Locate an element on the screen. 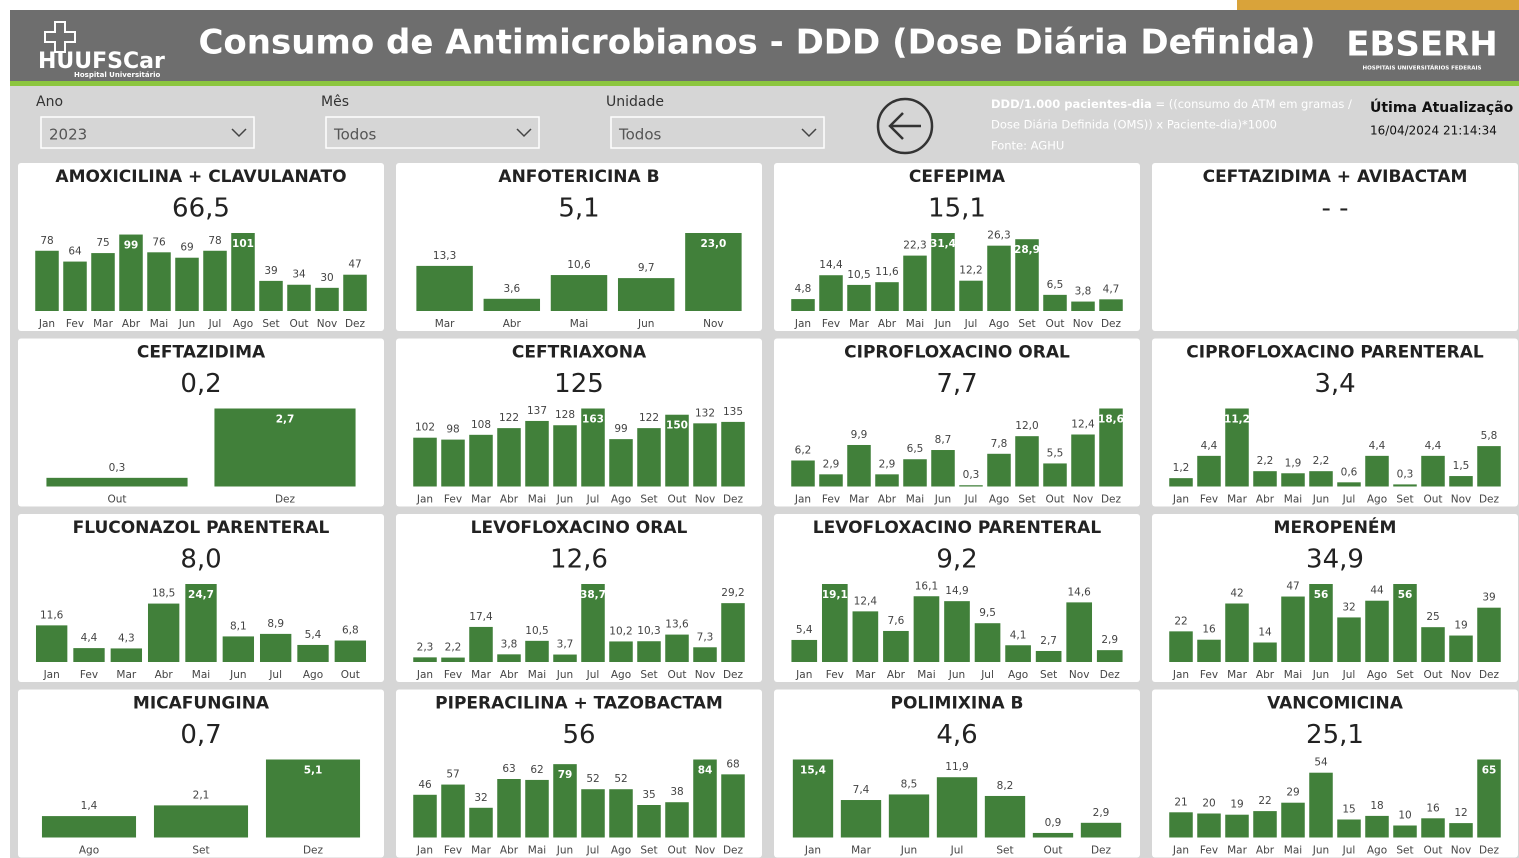 This screenshot has width=1519, height=858. data-label: 44 is located at coordinates (1377, 591).